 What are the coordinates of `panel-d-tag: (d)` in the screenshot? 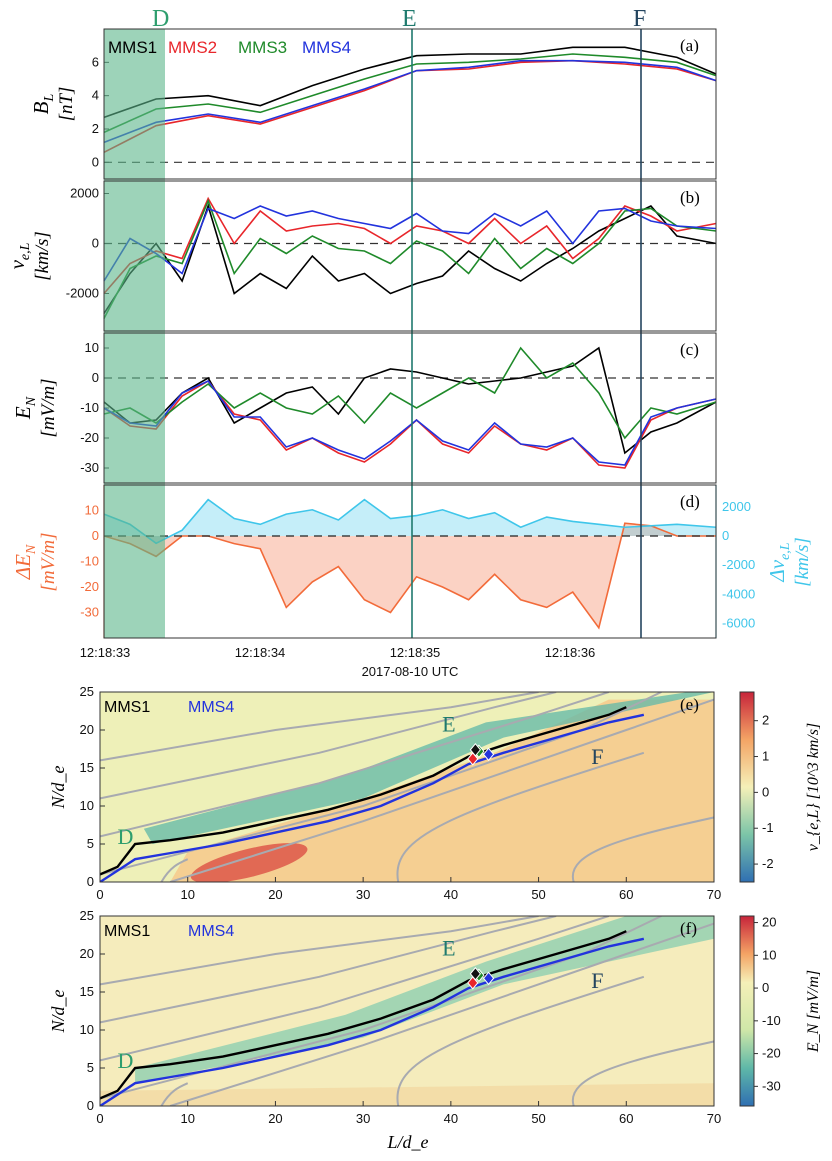 It's located at (690, 501).